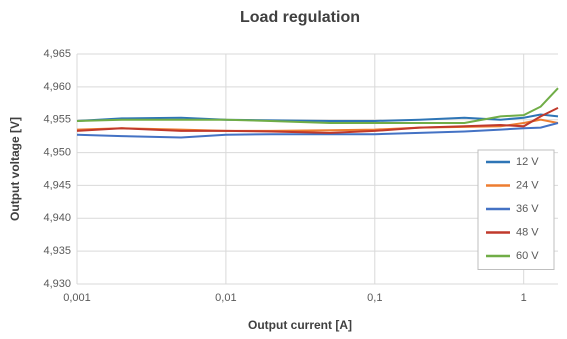  Describe the element at coordinates (300, 17) in the screenshot. I see `chart-title: Load regulation` at that location.